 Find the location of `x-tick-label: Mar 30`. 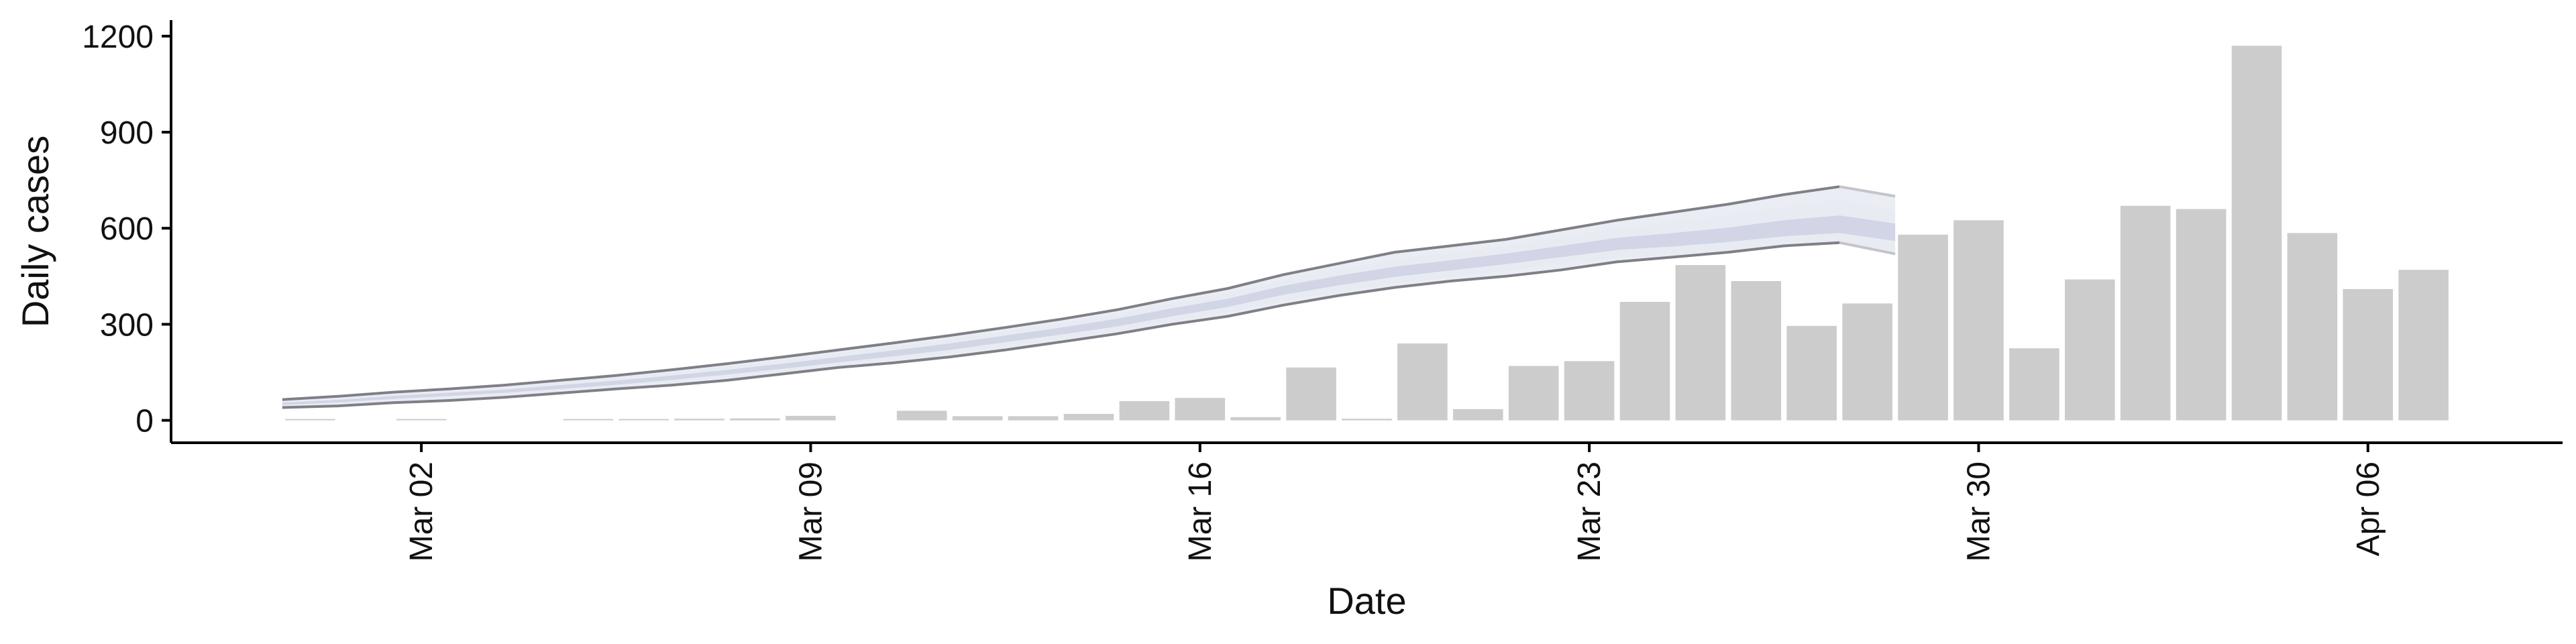

x-tick-label: Mar 30 is located at coordinates (1979, 511).